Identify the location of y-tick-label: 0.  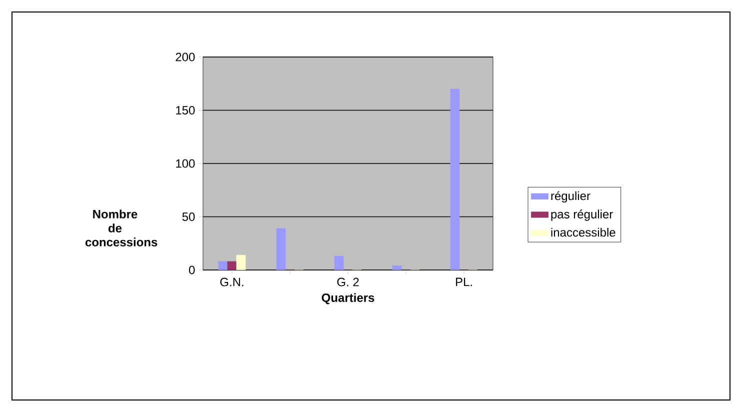
(192, 270).